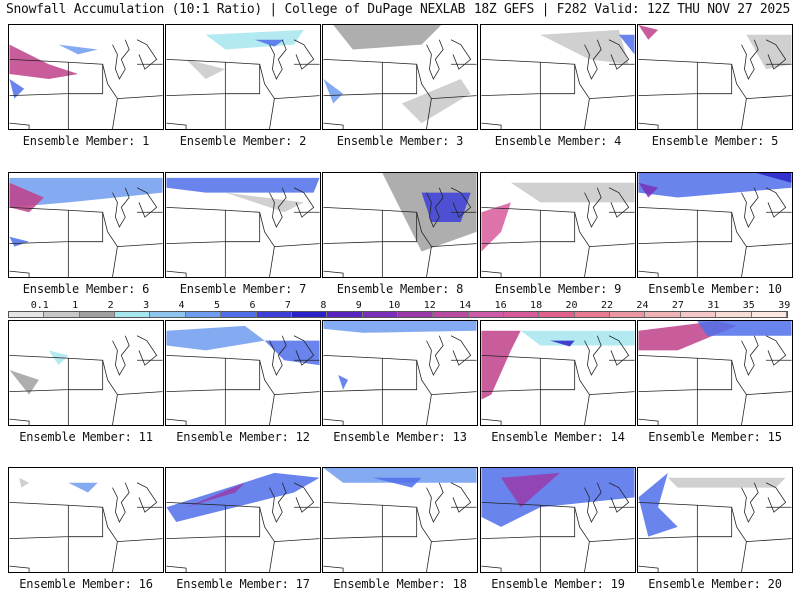 This screenshot has height=600, width=800. What do you see at coordinates (400, 584) in the screenshot?
I see `ensemble-member-label: Ensemble Member: 18` at bounding box center [400, 584].